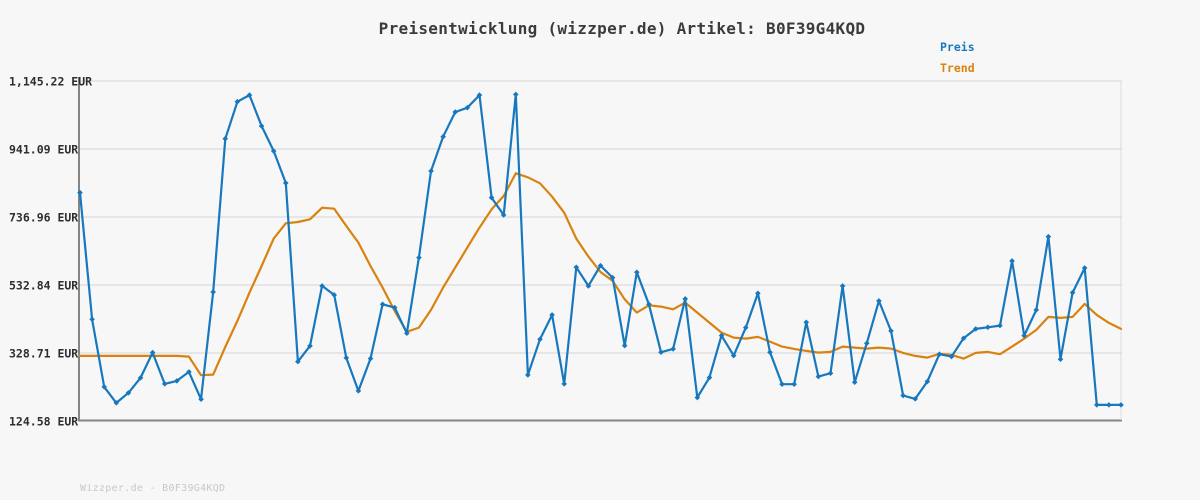 Image resolution: width=1200 pixels, height=500 pixels. Describe the element at coordinates (43, 353) in the screenshot. I see `y-tick-label: 328.71 EUR` at that location.